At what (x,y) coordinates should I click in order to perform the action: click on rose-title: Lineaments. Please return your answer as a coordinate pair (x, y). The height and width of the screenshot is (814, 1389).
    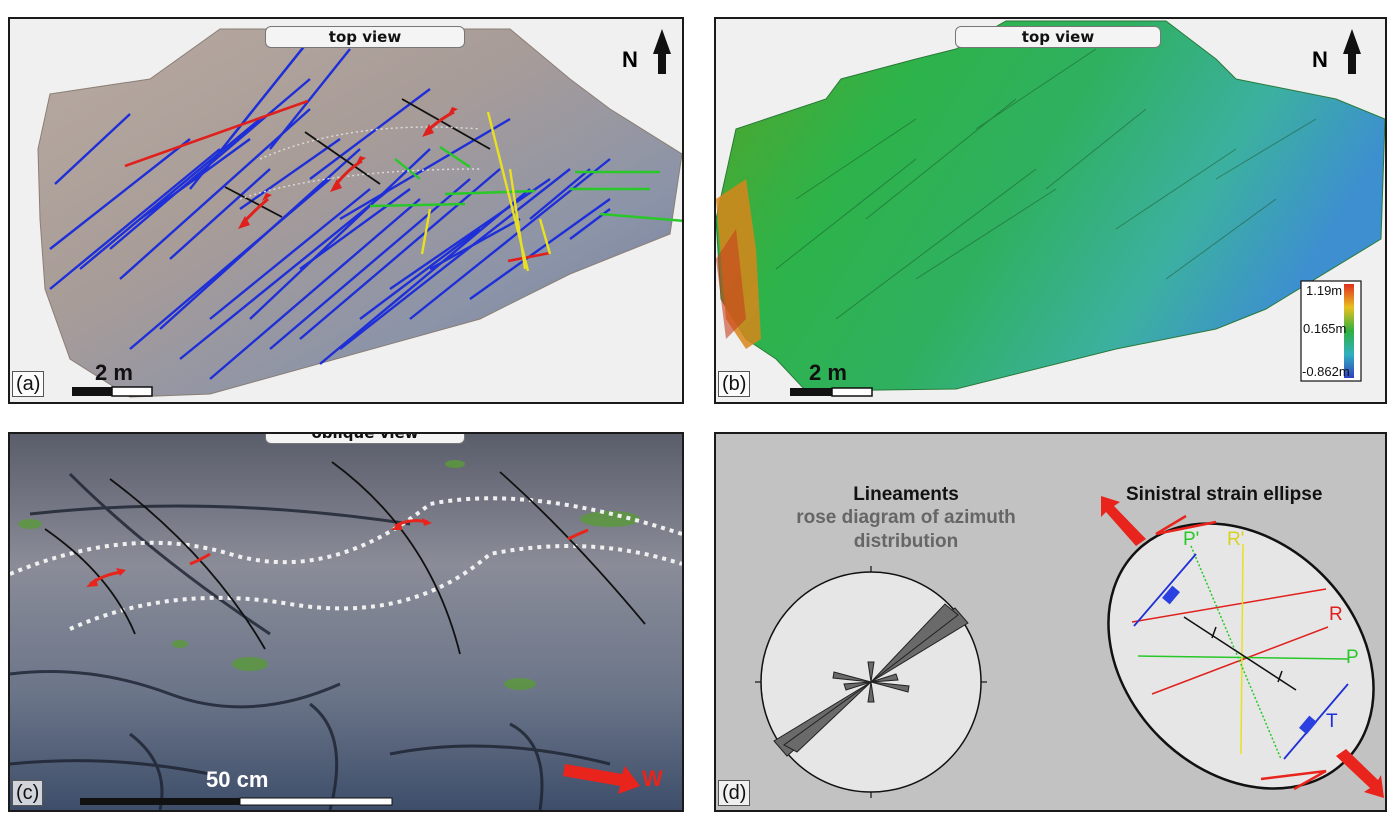
    Looking at the image, I should click on (906, 494).